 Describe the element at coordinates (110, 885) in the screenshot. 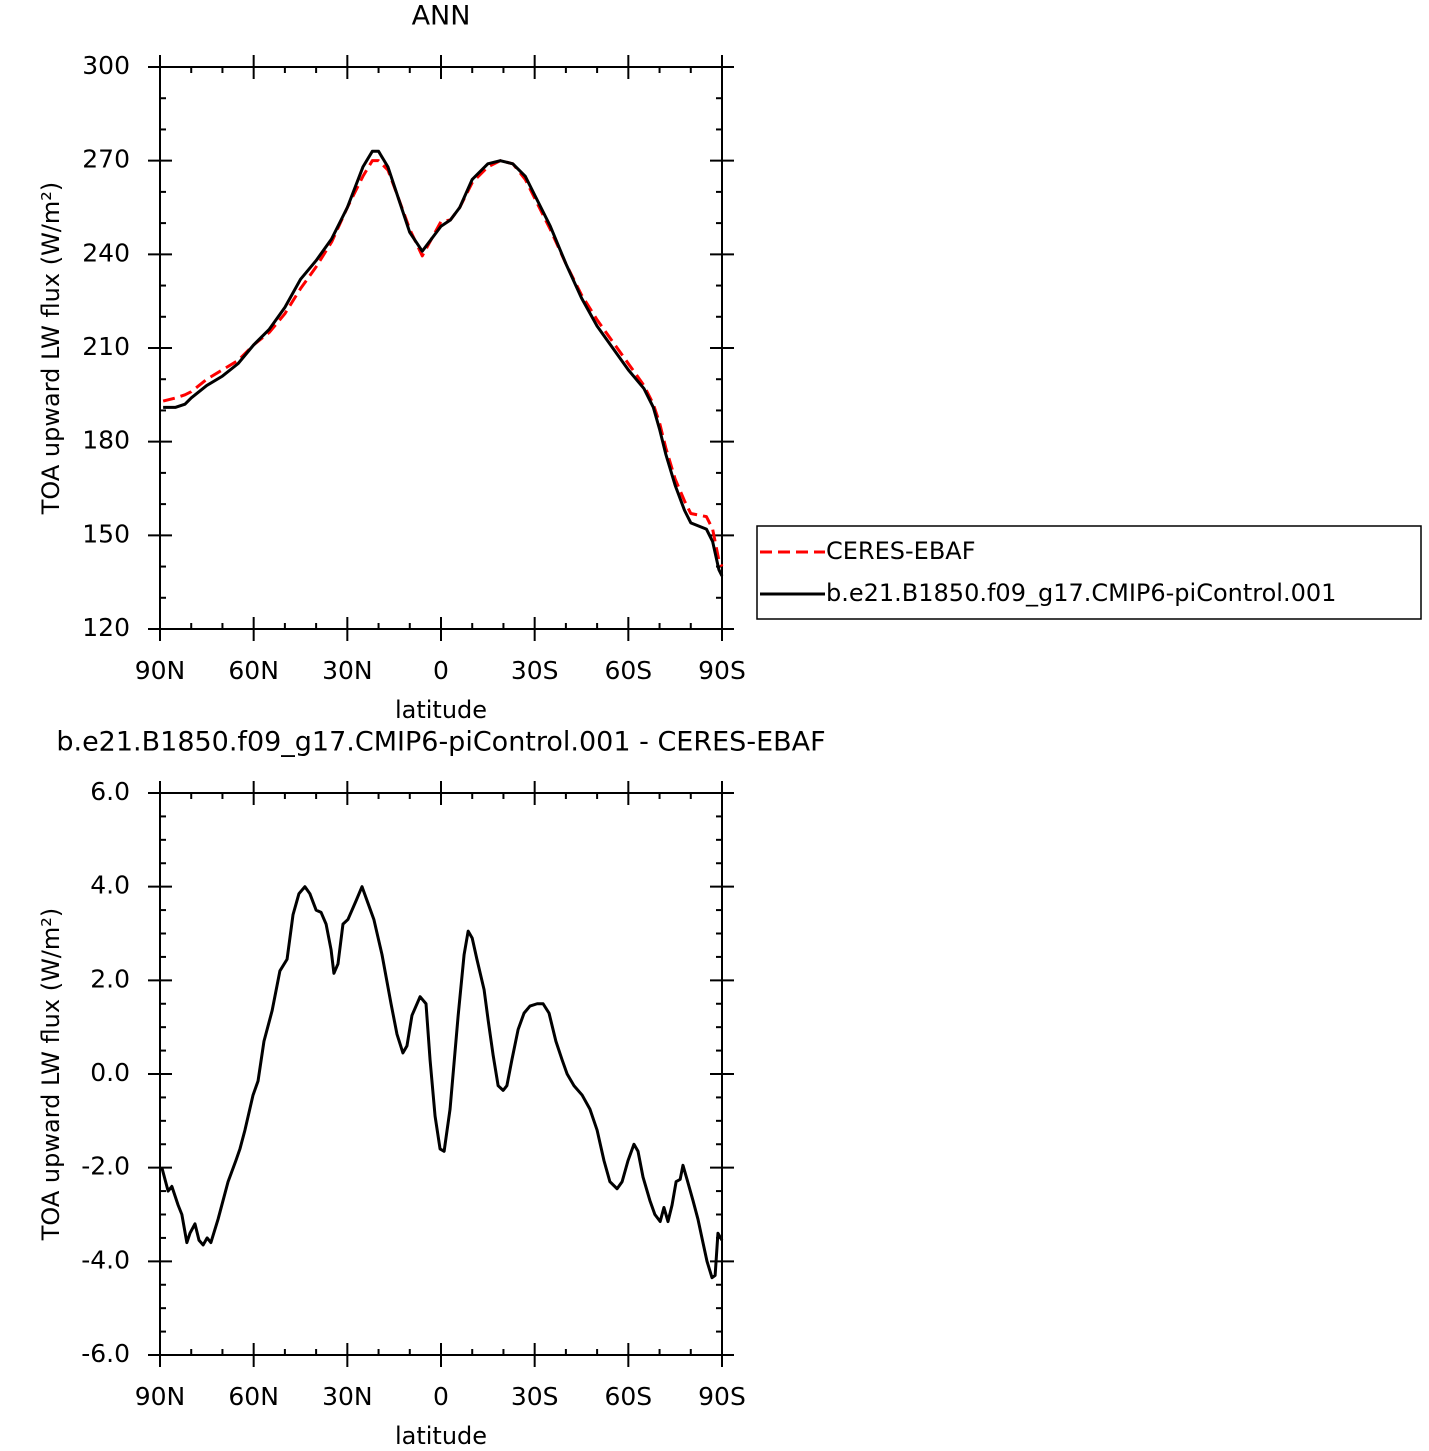

I see `y-tick-label: 4.0` at that location.